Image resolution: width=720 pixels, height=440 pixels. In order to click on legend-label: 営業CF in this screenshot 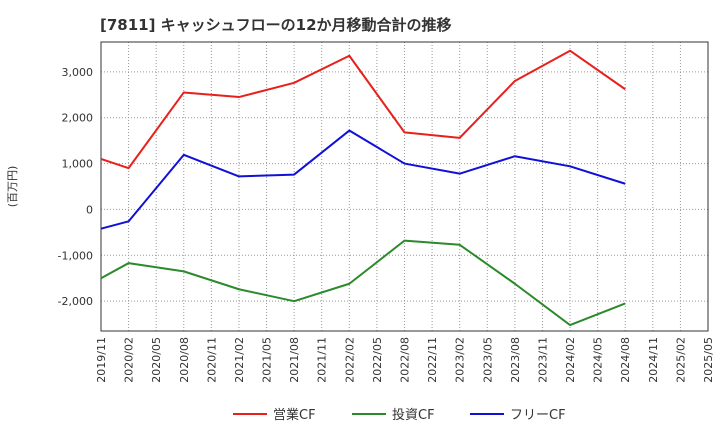, I will do `click(294, 415)`.